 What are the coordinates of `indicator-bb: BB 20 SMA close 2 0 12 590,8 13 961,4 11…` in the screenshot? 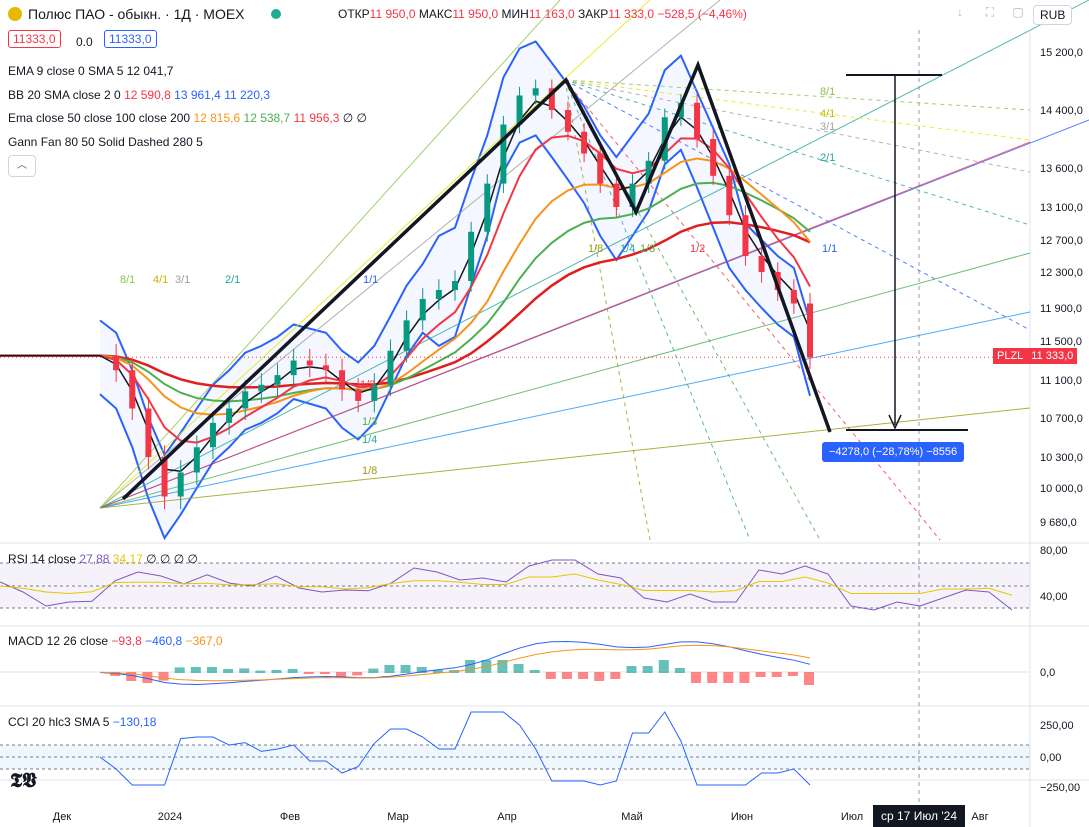 It's located at (139, 95).